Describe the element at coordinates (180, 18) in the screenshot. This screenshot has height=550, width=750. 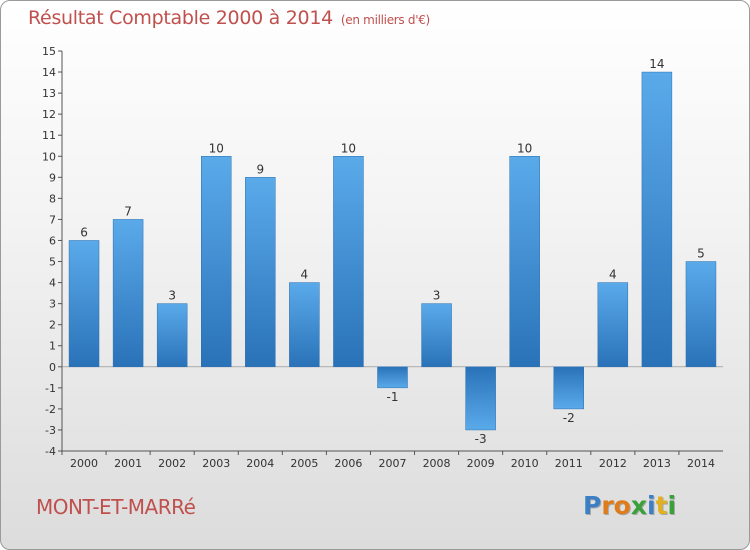
I see `chart-title-text: Résultat Comptable 2000 à 2014` at that location.